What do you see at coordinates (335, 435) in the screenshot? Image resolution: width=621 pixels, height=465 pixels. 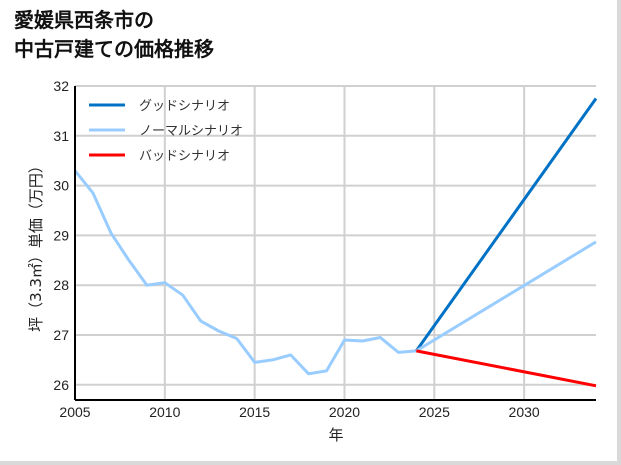 I see `x-axis-label: 年` at bounding box center [335, 435].